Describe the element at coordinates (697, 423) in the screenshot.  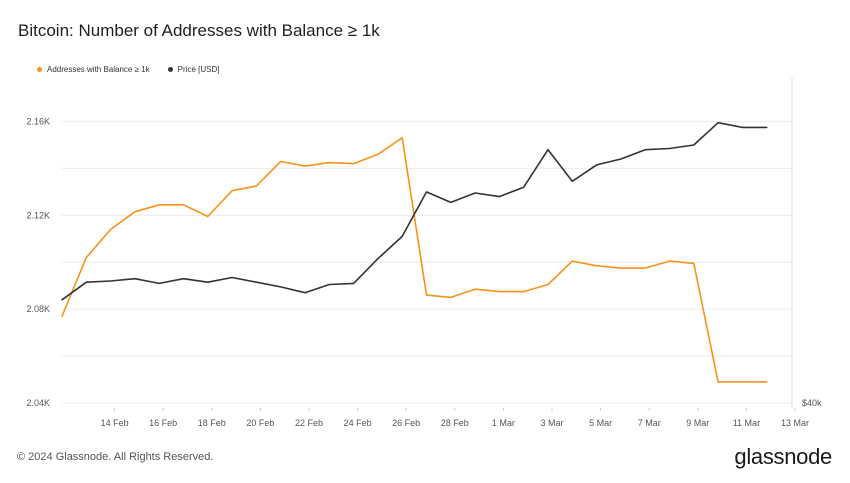
I see `x-tick-label: 9 Mar` at that location.